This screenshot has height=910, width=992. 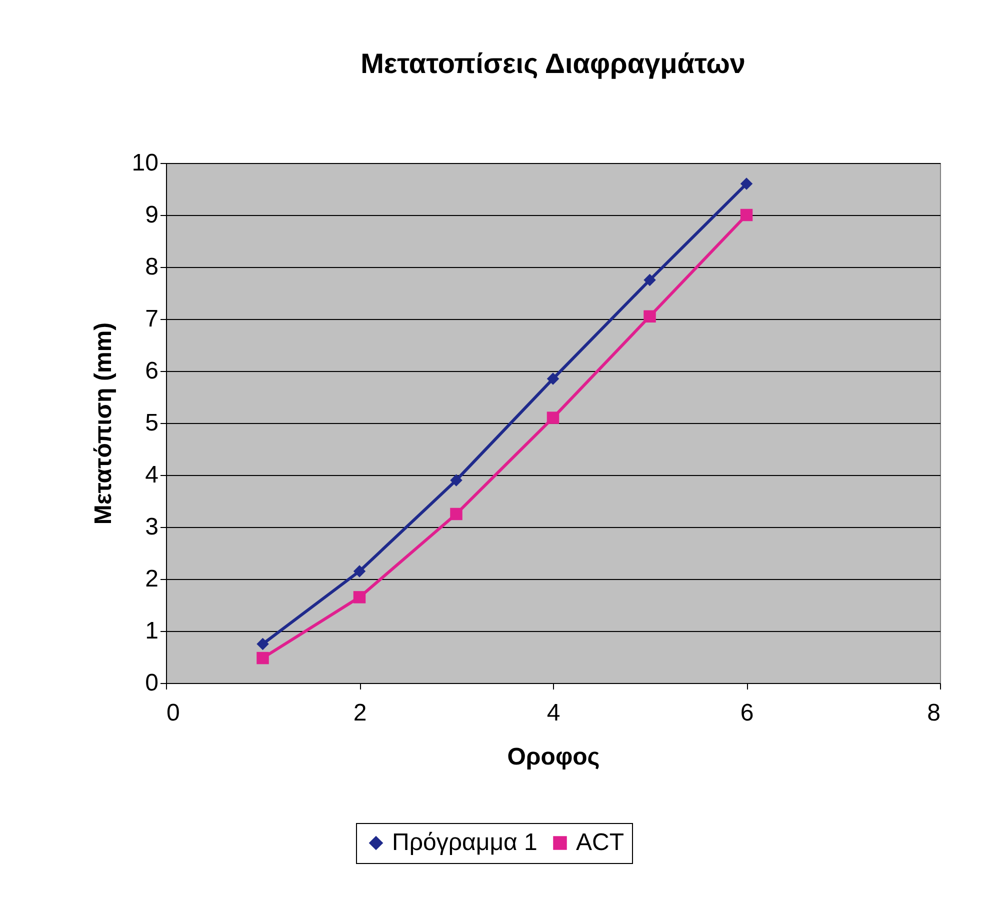 What do you see at coordinates (173, 713) in the screenshot?
I see `x-tick-label: 0` at bounding box center [173, 713].